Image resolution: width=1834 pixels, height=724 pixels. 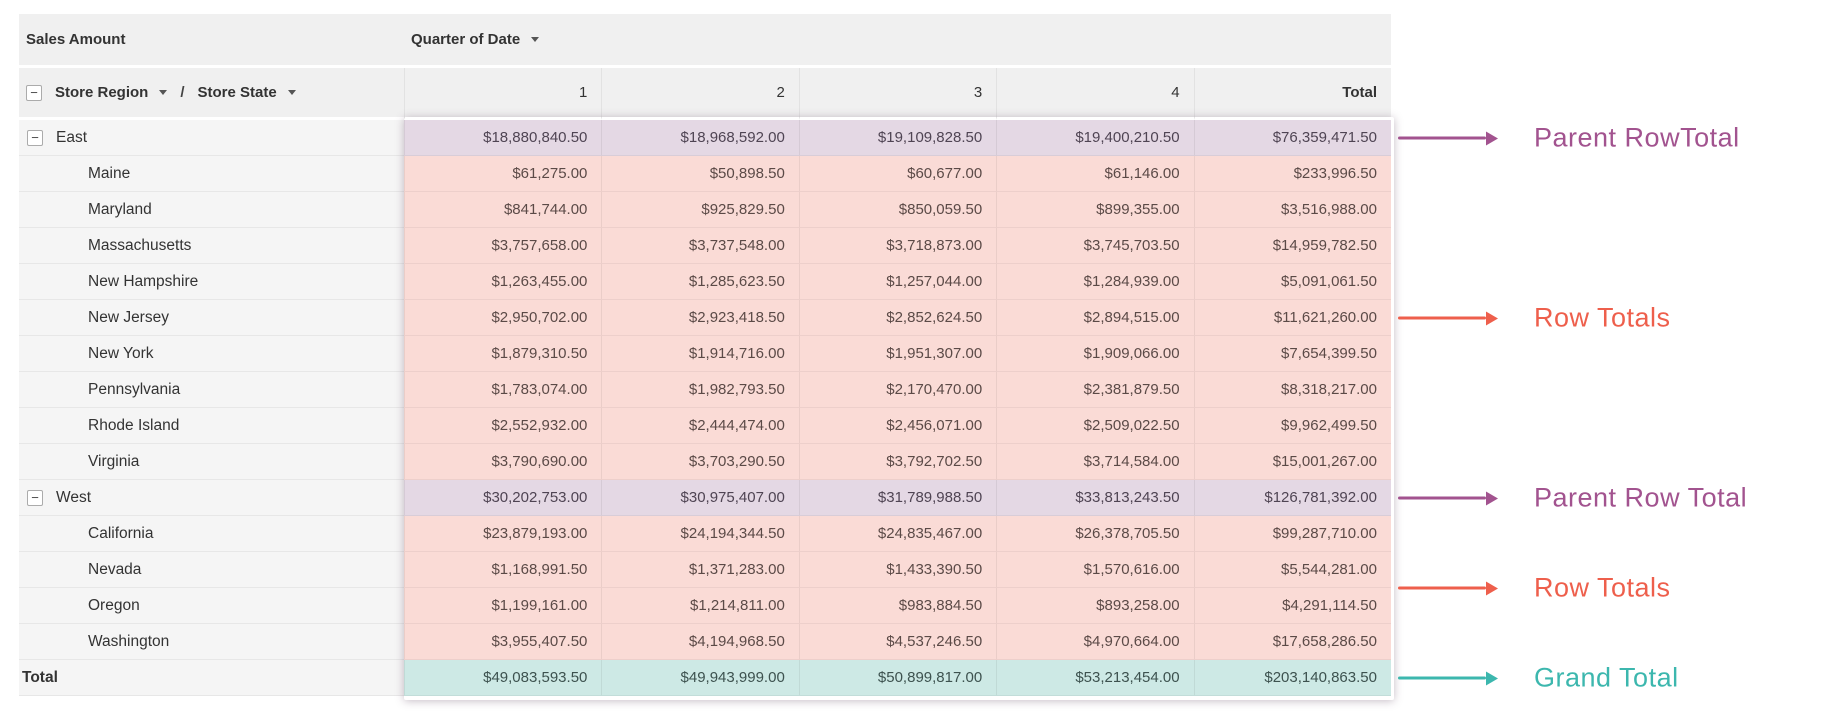 I want to click on value-cell: $2,552,932.00, so click(x=503, y=426).